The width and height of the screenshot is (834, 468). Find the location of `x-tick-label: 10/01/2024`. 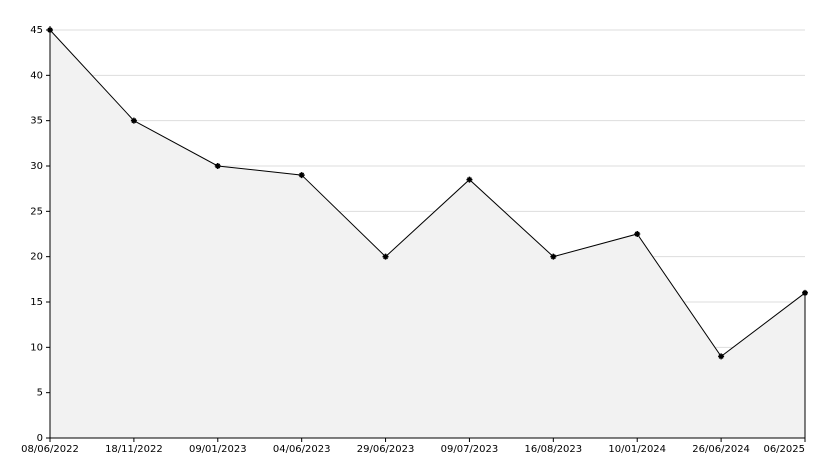

x-tick-label: 10/01/2024 is located at coordinates (637, 449).